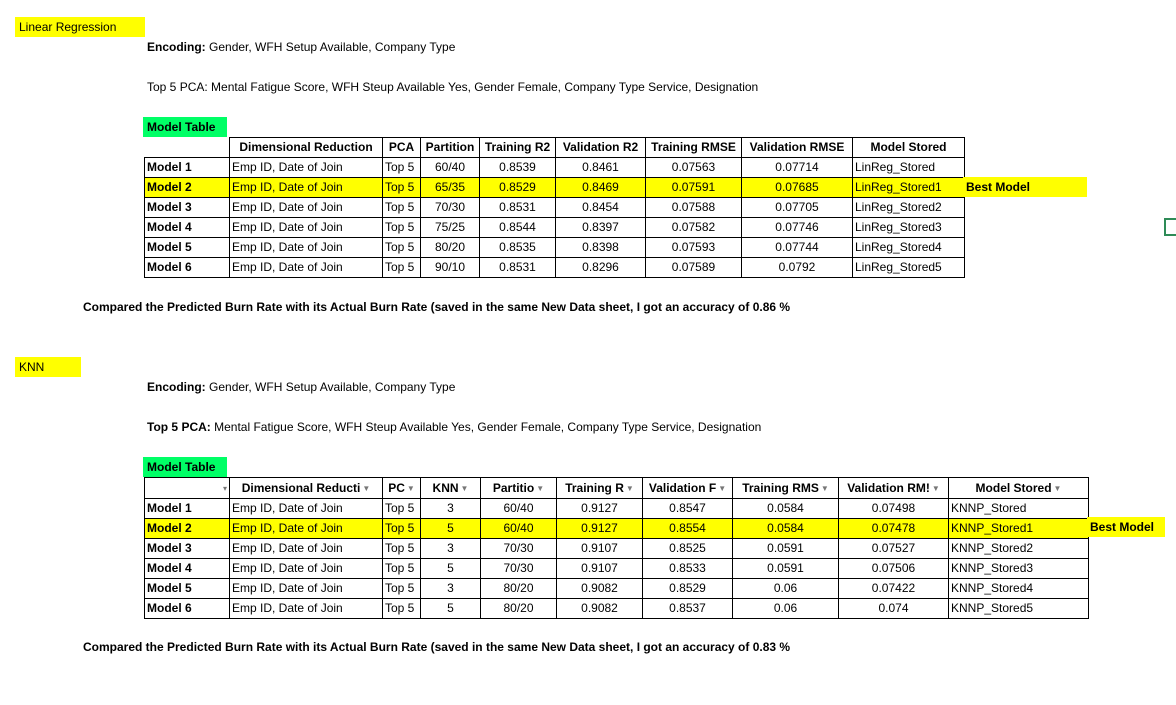 The height and width of the screenshot is (705, 1176). What do you see at coordinates (785, 488) in the screenshot?
I see `header-cell: Training RMS ▼` at bounding box center [785, 488].